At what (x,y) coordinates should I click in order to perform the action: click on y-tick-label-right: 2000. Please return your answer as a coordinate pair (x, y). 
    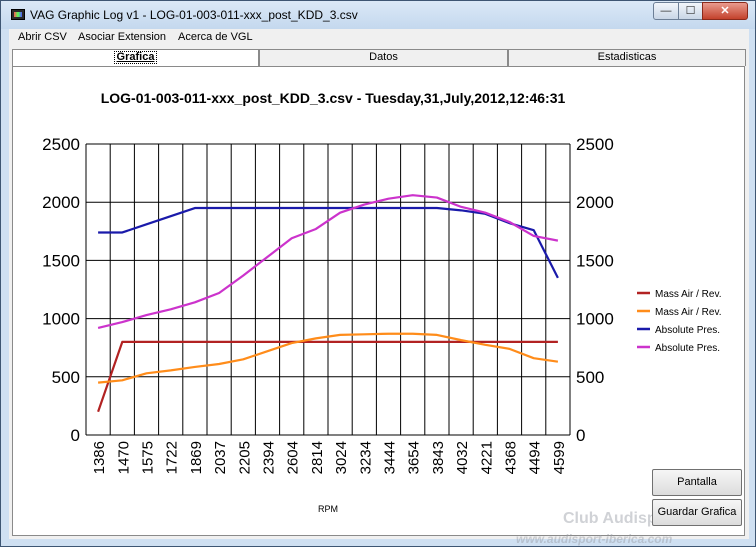
    Looking at the image, I should click on (595, 202).